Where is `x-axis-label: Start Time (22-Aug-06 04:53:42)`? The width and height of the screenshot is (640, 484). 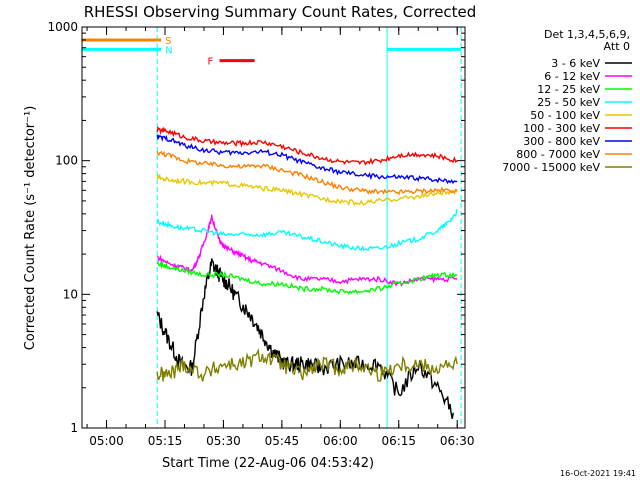 x-axis-label: Start Time (22-Aug-06 04:53:42) is located at coordinates (268, 463).